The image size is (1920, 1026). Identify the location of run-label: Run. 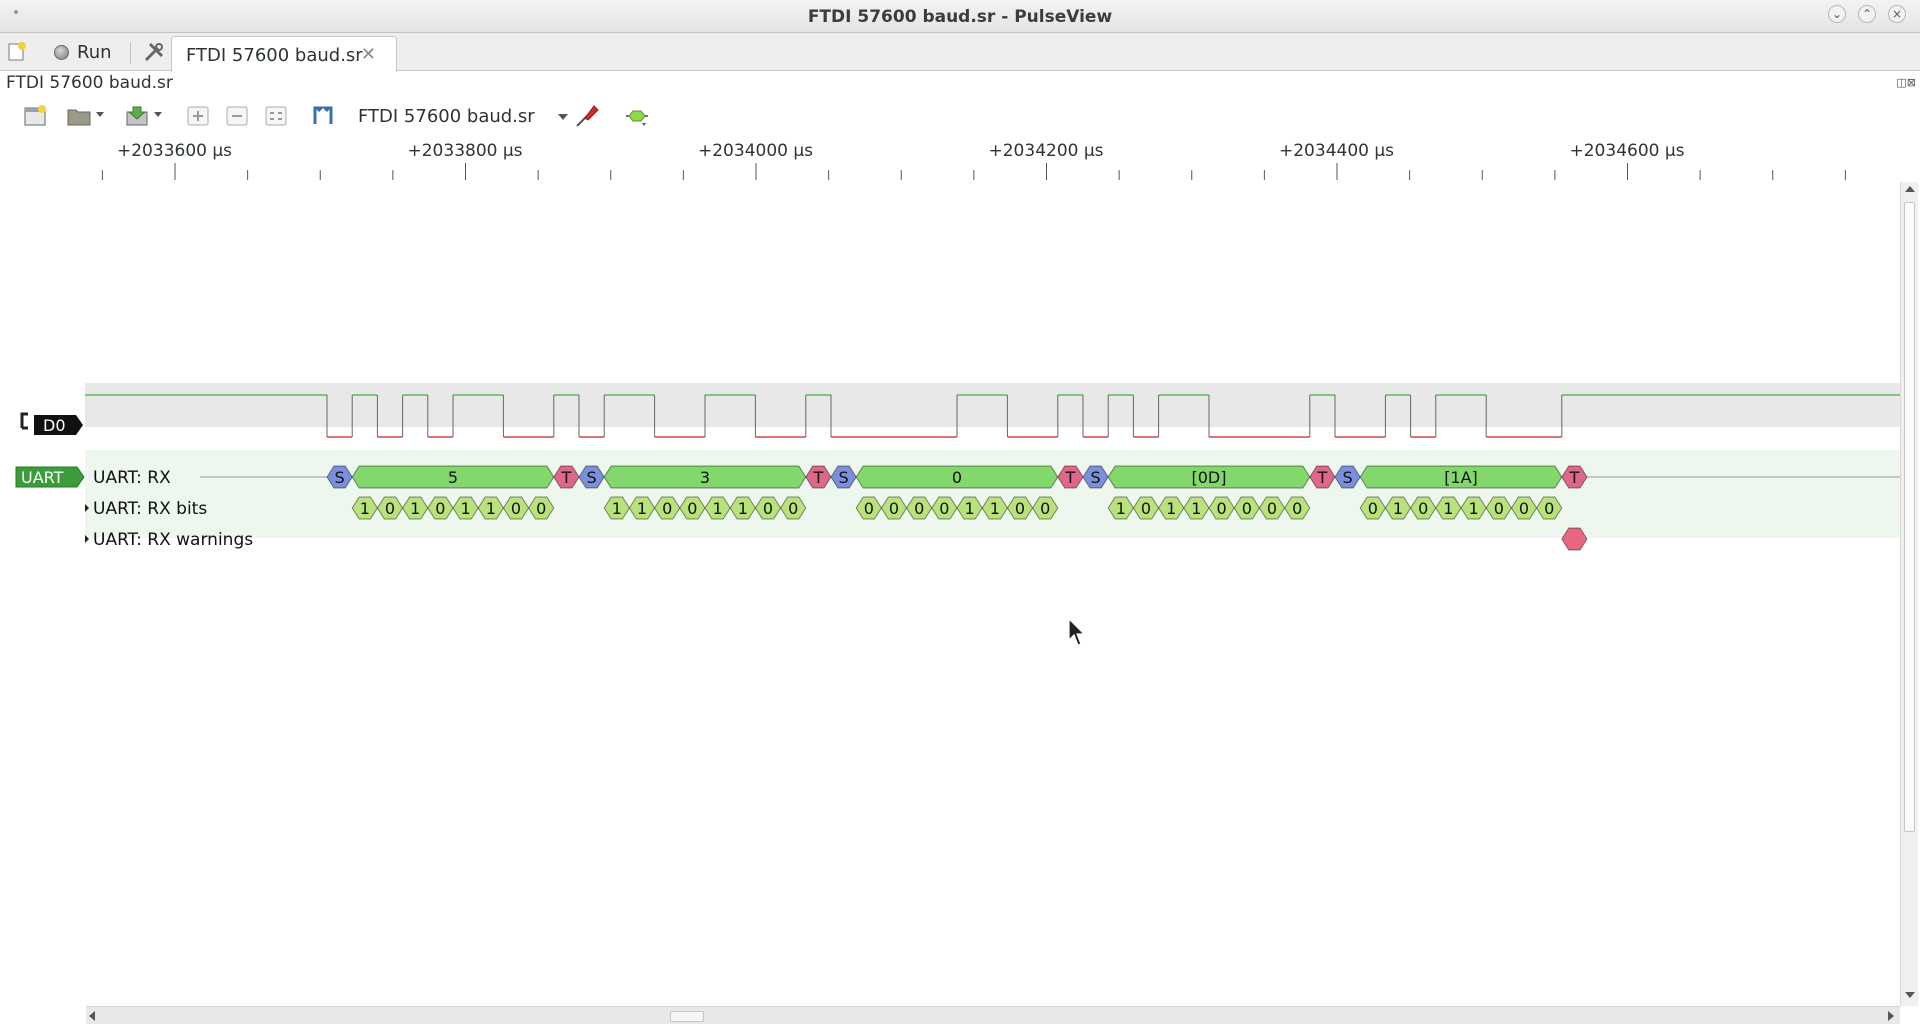
(94, 52).